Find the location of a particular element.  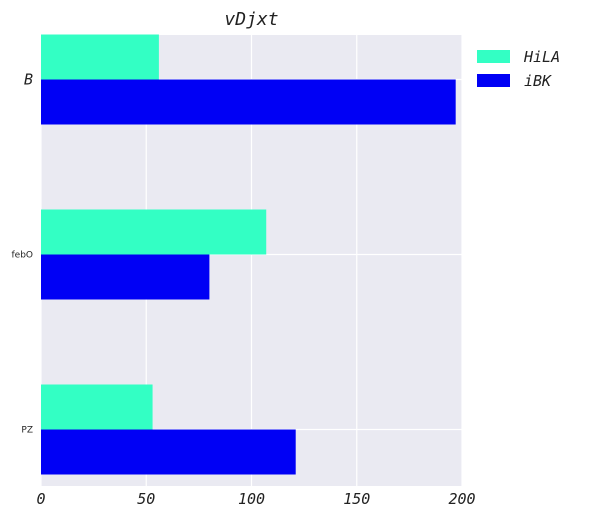

x-tick-label-3: 150 is located at coordinates (356, 499).